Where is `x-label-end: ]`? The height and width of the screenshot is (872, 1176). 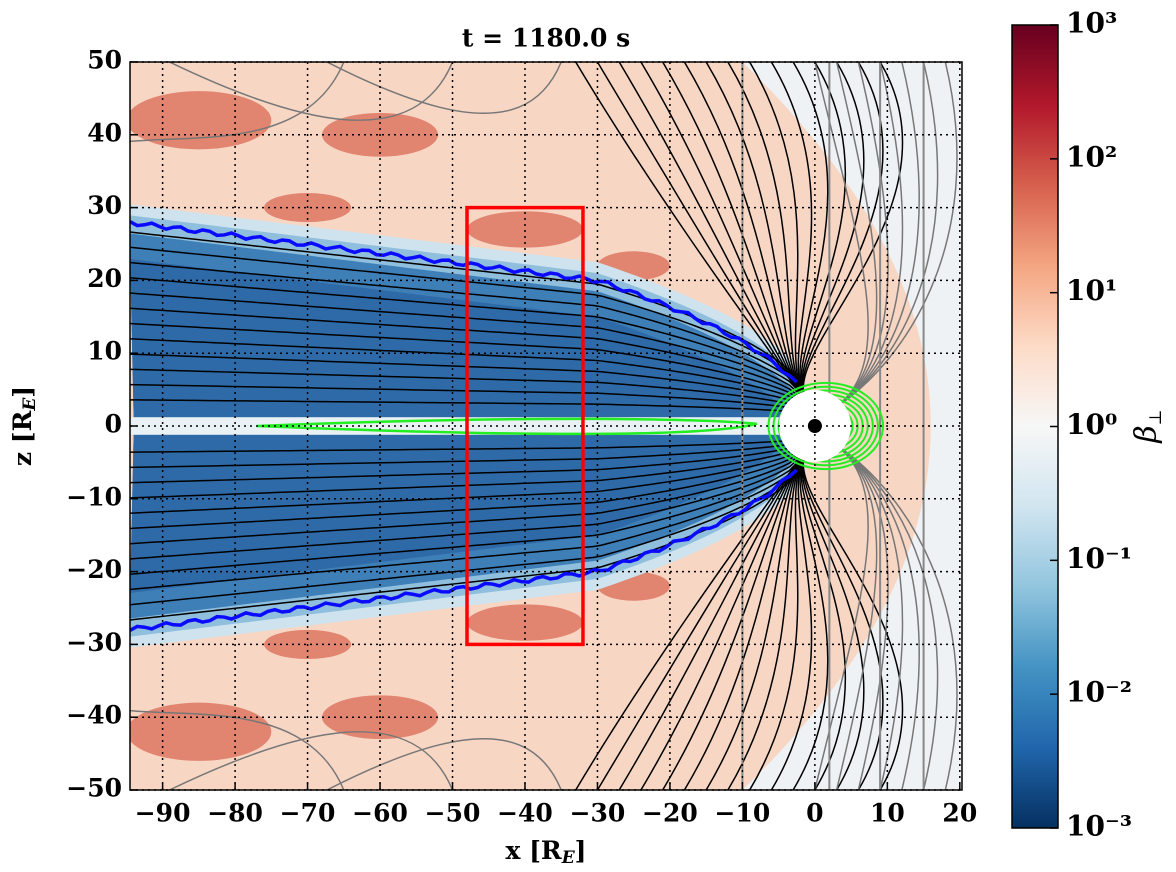
x-label-end: ] is located at coordinates (581, 850).